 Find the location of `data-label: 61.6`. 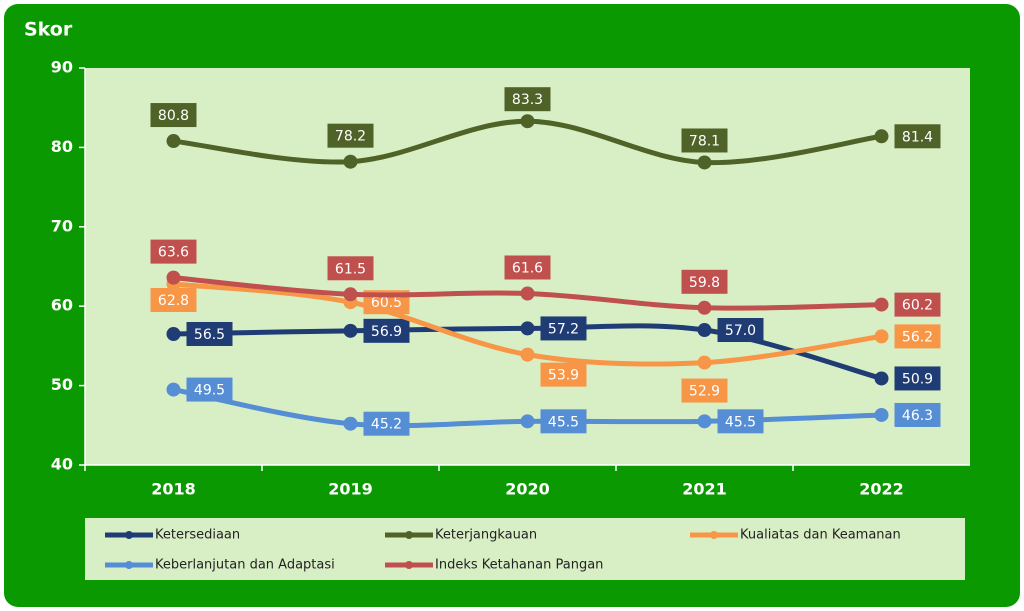

data-label: 61.6 is located at coordinates (527, 268).